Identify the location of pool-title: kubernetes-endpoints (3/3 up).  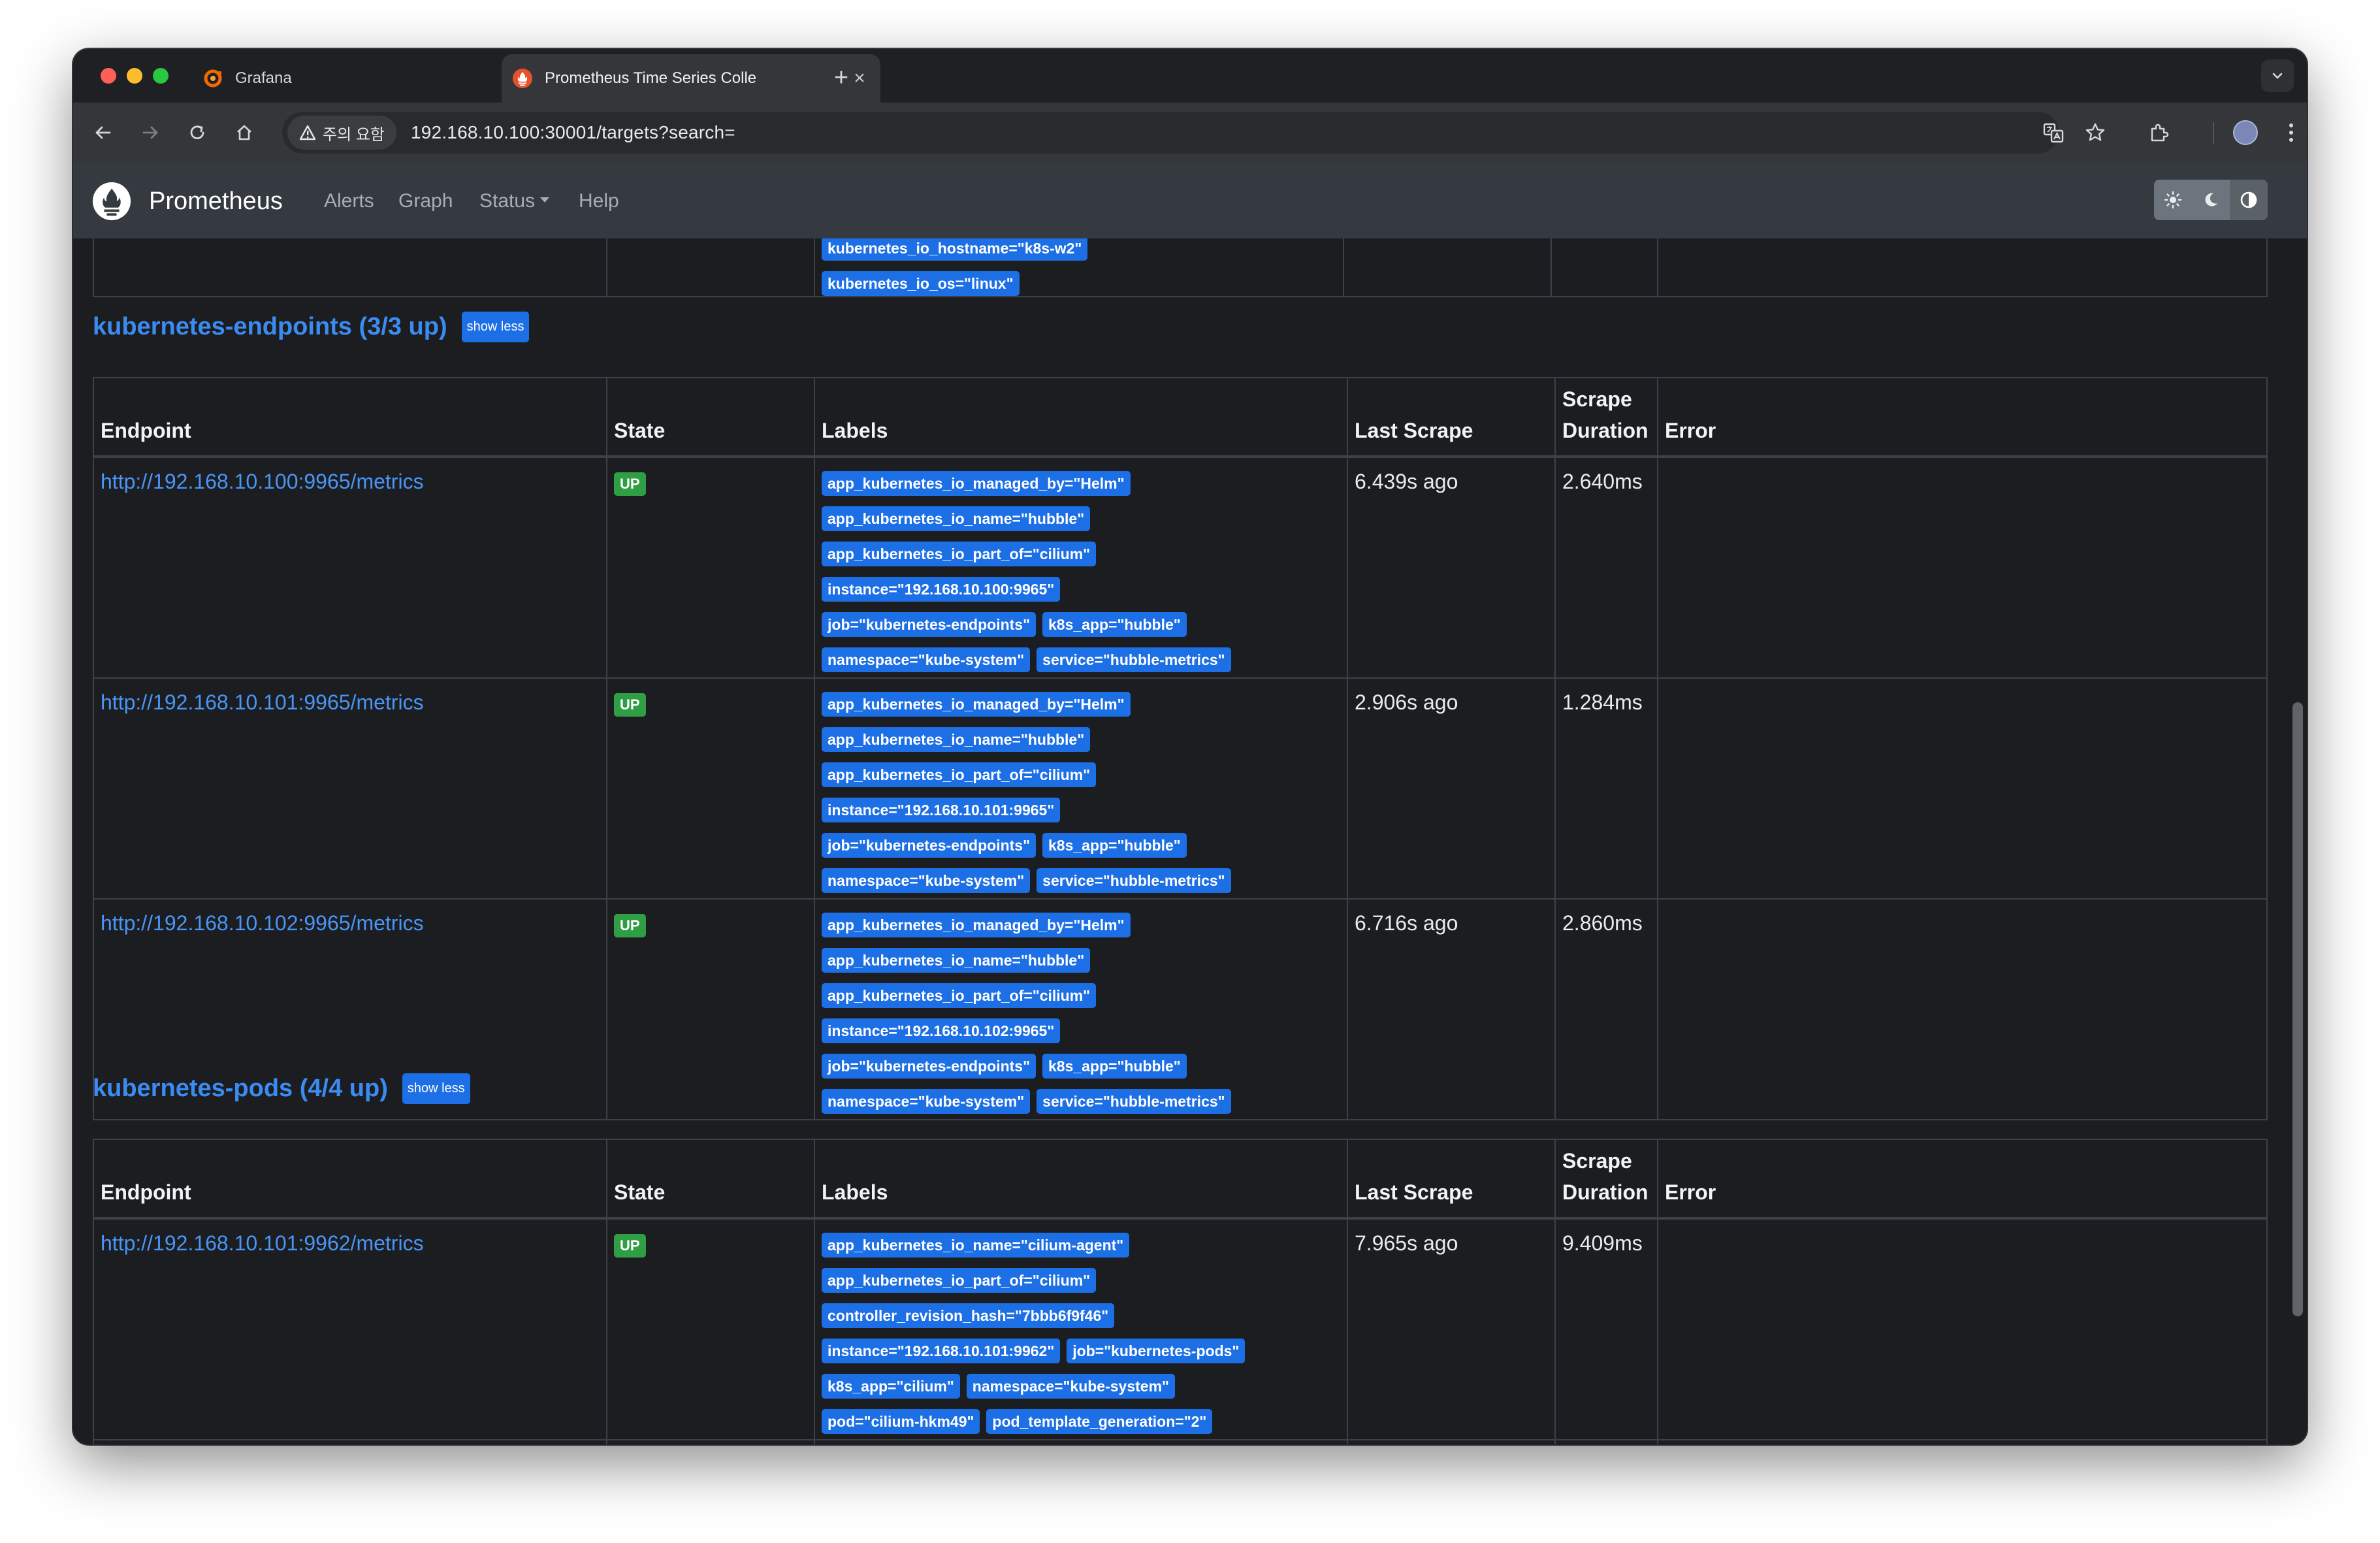
(270, 326).